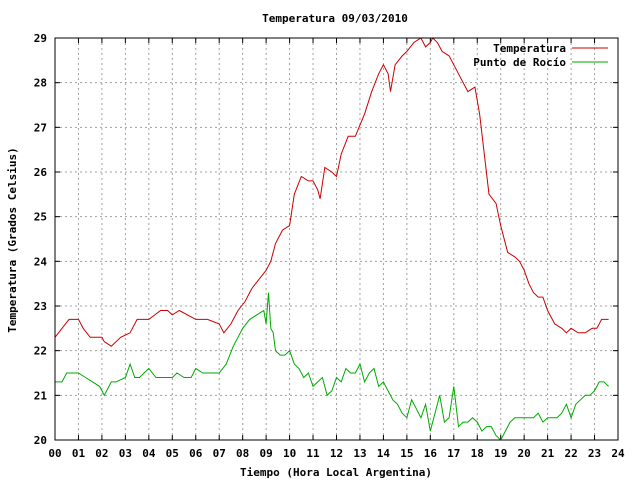 The height and width of the screenshot is (480, 640). I want to click on x-tick-label: 05, so click(172, 453).